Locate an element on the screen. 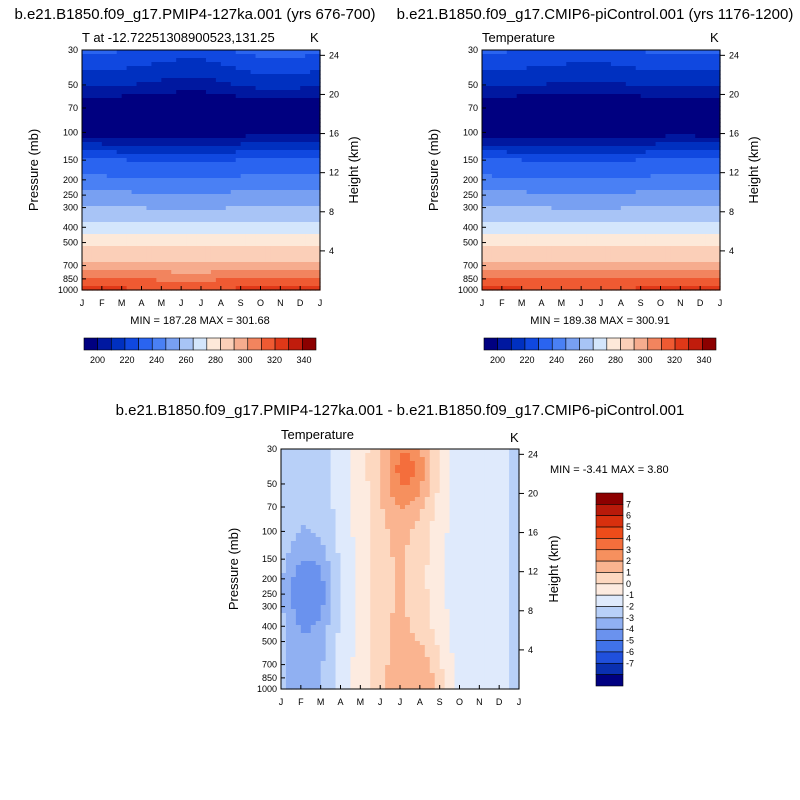 This screenshot has height=800, width=800. y-tick-label: 850 is located at coordinates (70, 279).